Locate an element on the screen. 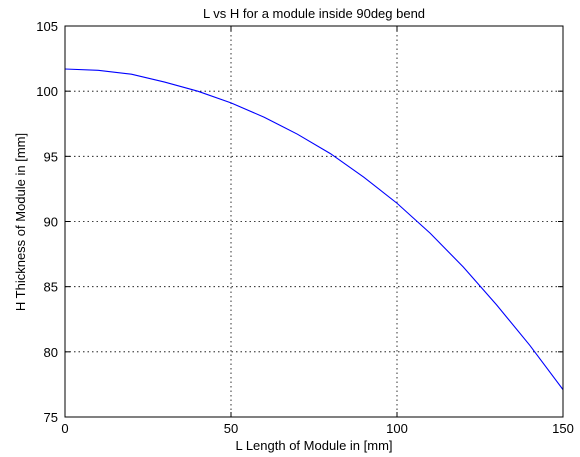  y-tick-label: 90 is located at coordinates (51, 222).